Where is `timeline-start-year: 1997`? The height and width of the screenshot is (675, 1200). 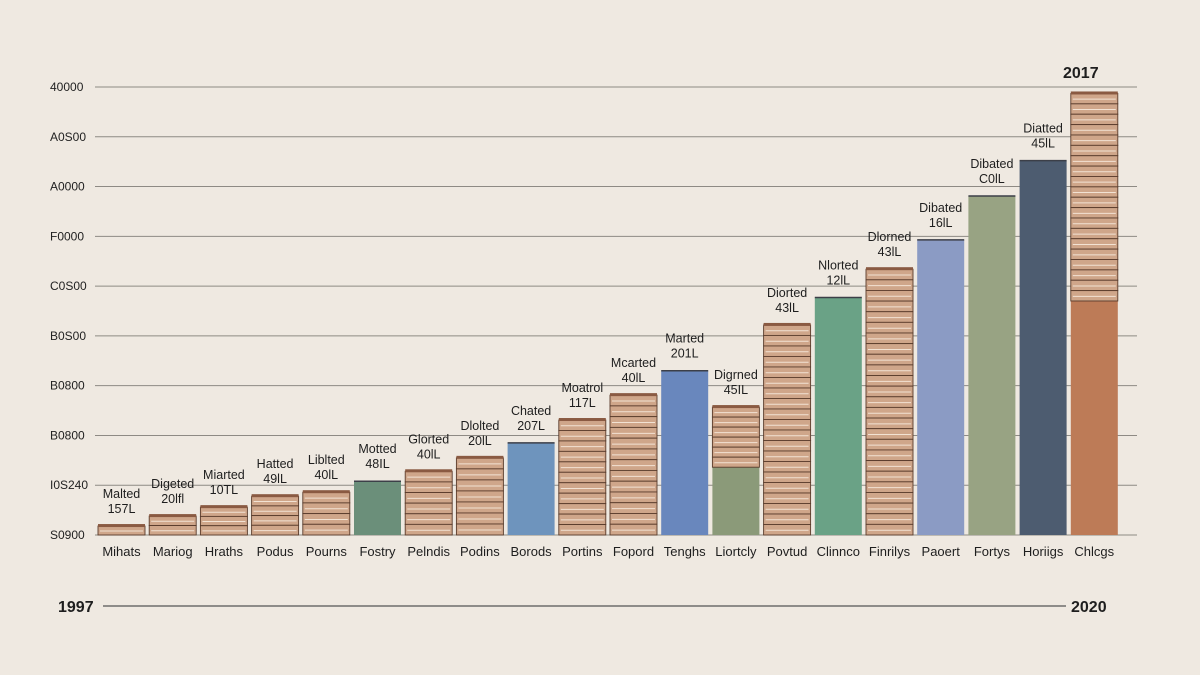
timeline-start-year: 1997 is located at coordinates (76, 607).